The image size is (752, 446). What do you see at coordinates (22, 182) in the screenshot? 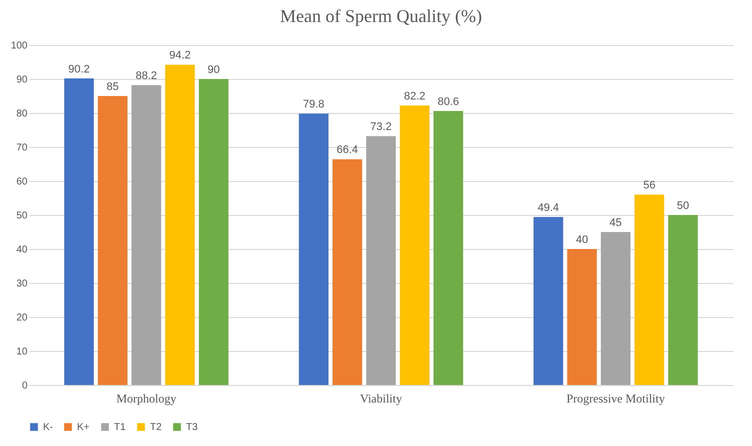
I see `y-tick-label: 60` at bounding box center [22, 182].